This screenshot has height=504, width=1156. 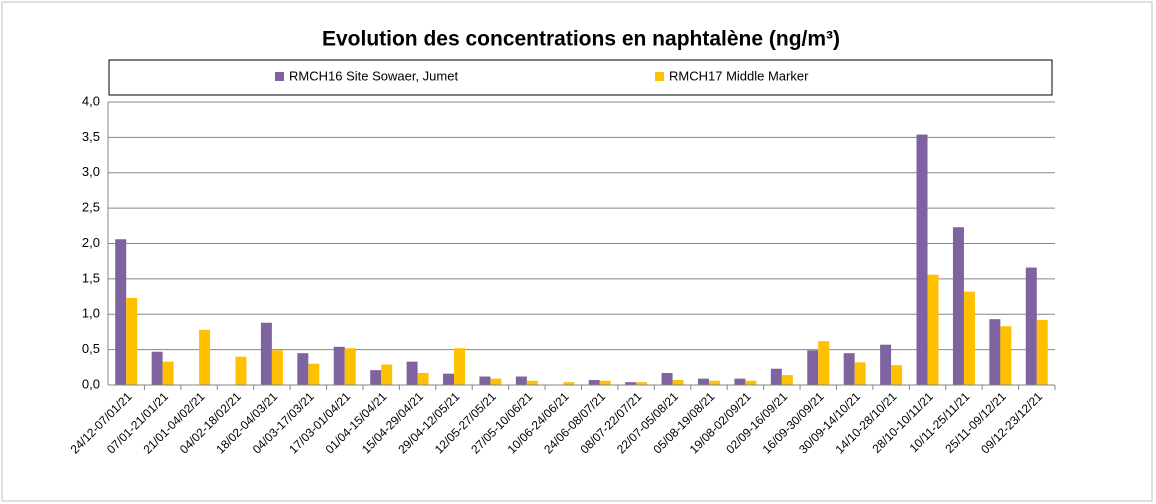 What do you see at coordinates (739, 75) in the screenshot?
I see `legend-label: RMCH17 Middle Marker` at bounding box center [739, 75].